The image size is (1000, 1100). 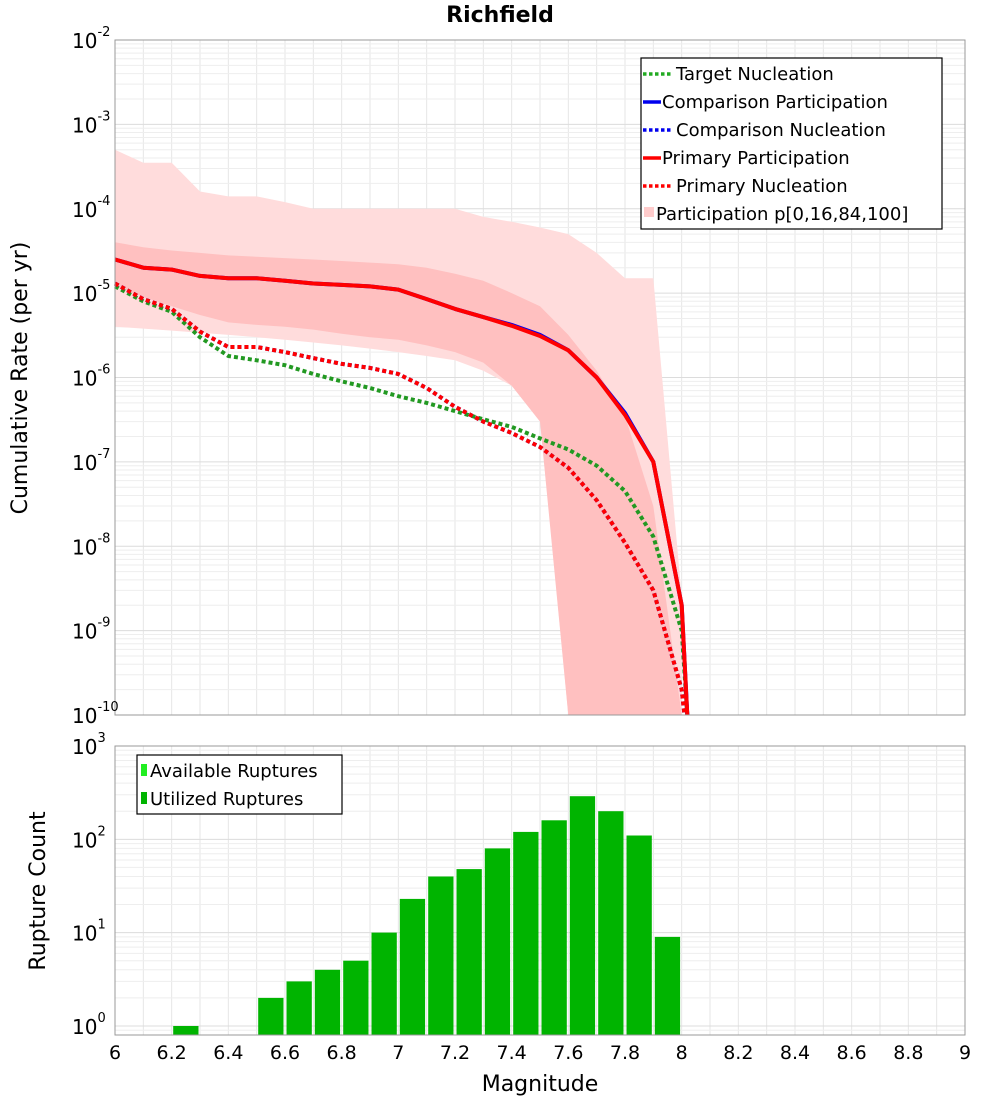 What do you see at coordinates (342, 1053) in the screenshot?
I see `x-tick-label: 6.8` at bounding box center [342, 1053].